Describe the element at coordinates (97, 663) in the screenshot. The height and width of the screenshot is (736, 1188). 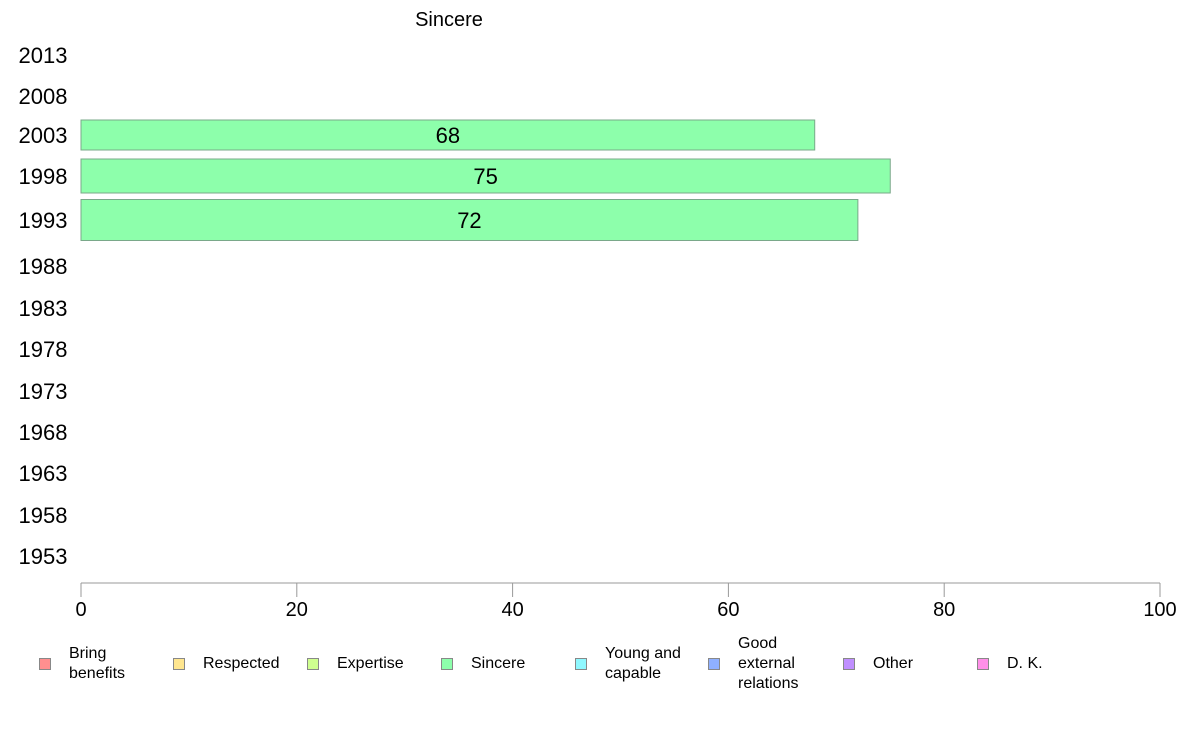
I see `legend-label: Bring benefits` at that location.